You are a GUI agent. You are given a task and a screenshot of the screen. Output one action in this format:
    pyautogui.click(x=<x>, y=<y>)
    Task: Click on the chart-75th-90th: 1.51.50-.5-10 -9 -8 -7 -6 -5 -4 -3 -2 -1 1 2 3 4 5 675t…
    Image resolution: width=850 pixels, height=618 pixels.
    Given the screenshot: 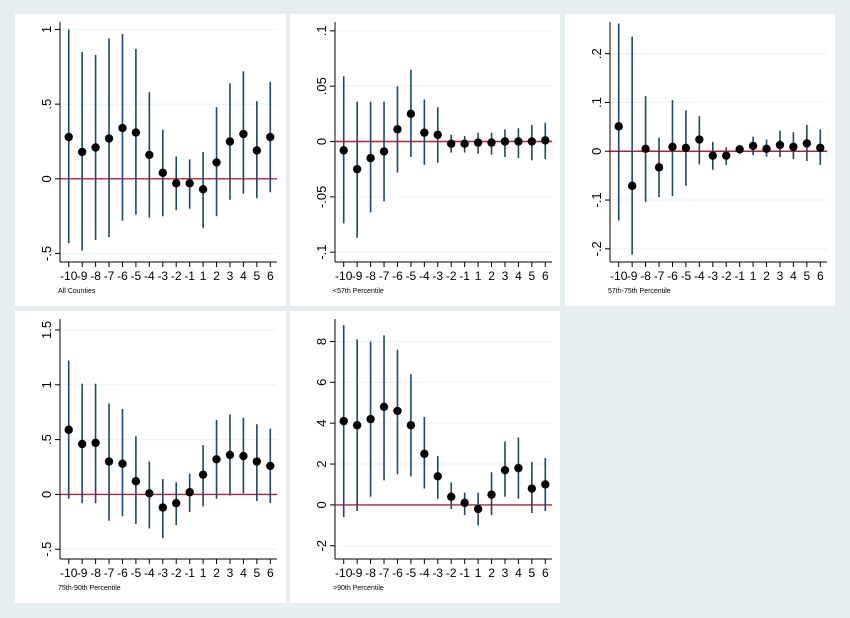 What is the action you would take?
    pyautogui.click(x=158, y=455)
    